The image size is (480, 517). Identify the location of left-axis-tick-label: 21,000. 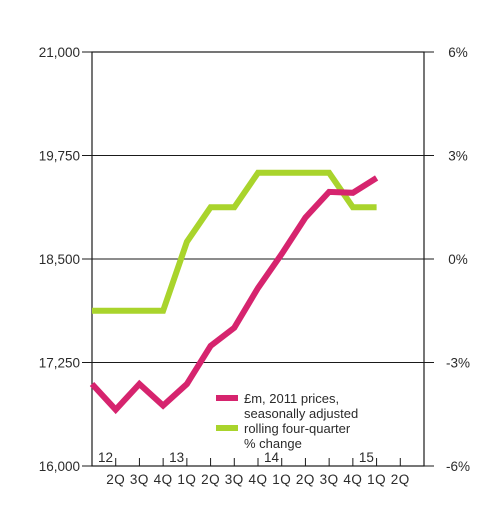
(59, 52).